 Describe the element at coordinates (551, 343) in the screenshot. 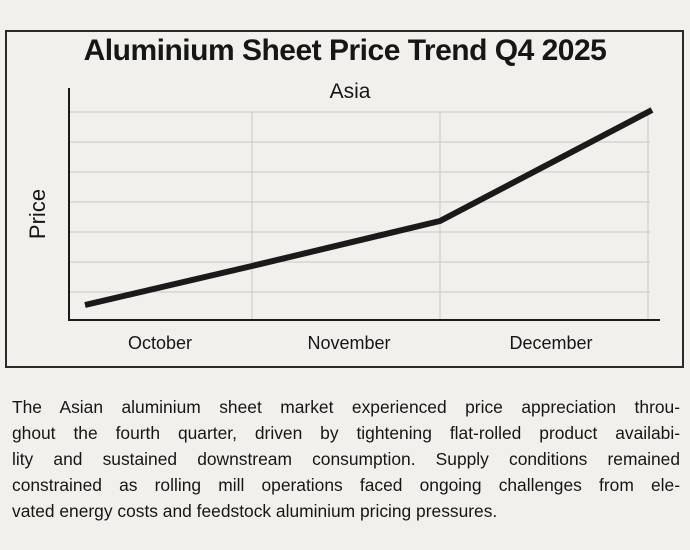

I see `x-tick-label: December` at that location.